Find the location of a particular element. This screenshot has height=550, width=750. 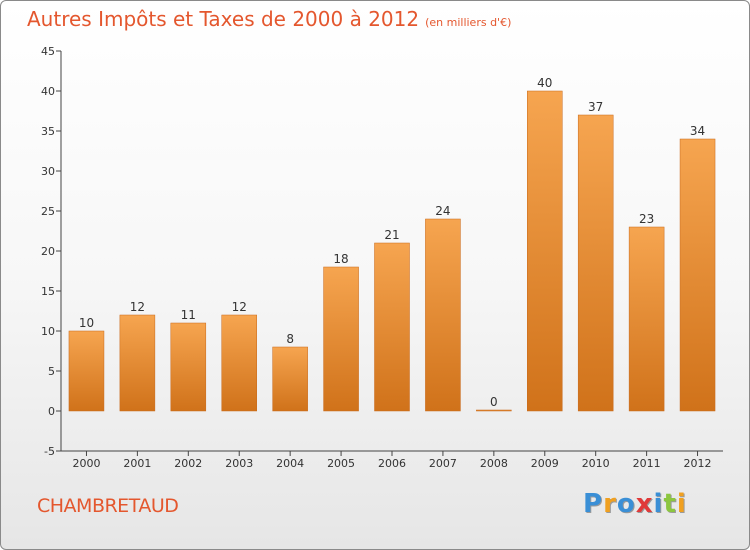

y-tick-label: 30 is located at coordinates (48, 171).